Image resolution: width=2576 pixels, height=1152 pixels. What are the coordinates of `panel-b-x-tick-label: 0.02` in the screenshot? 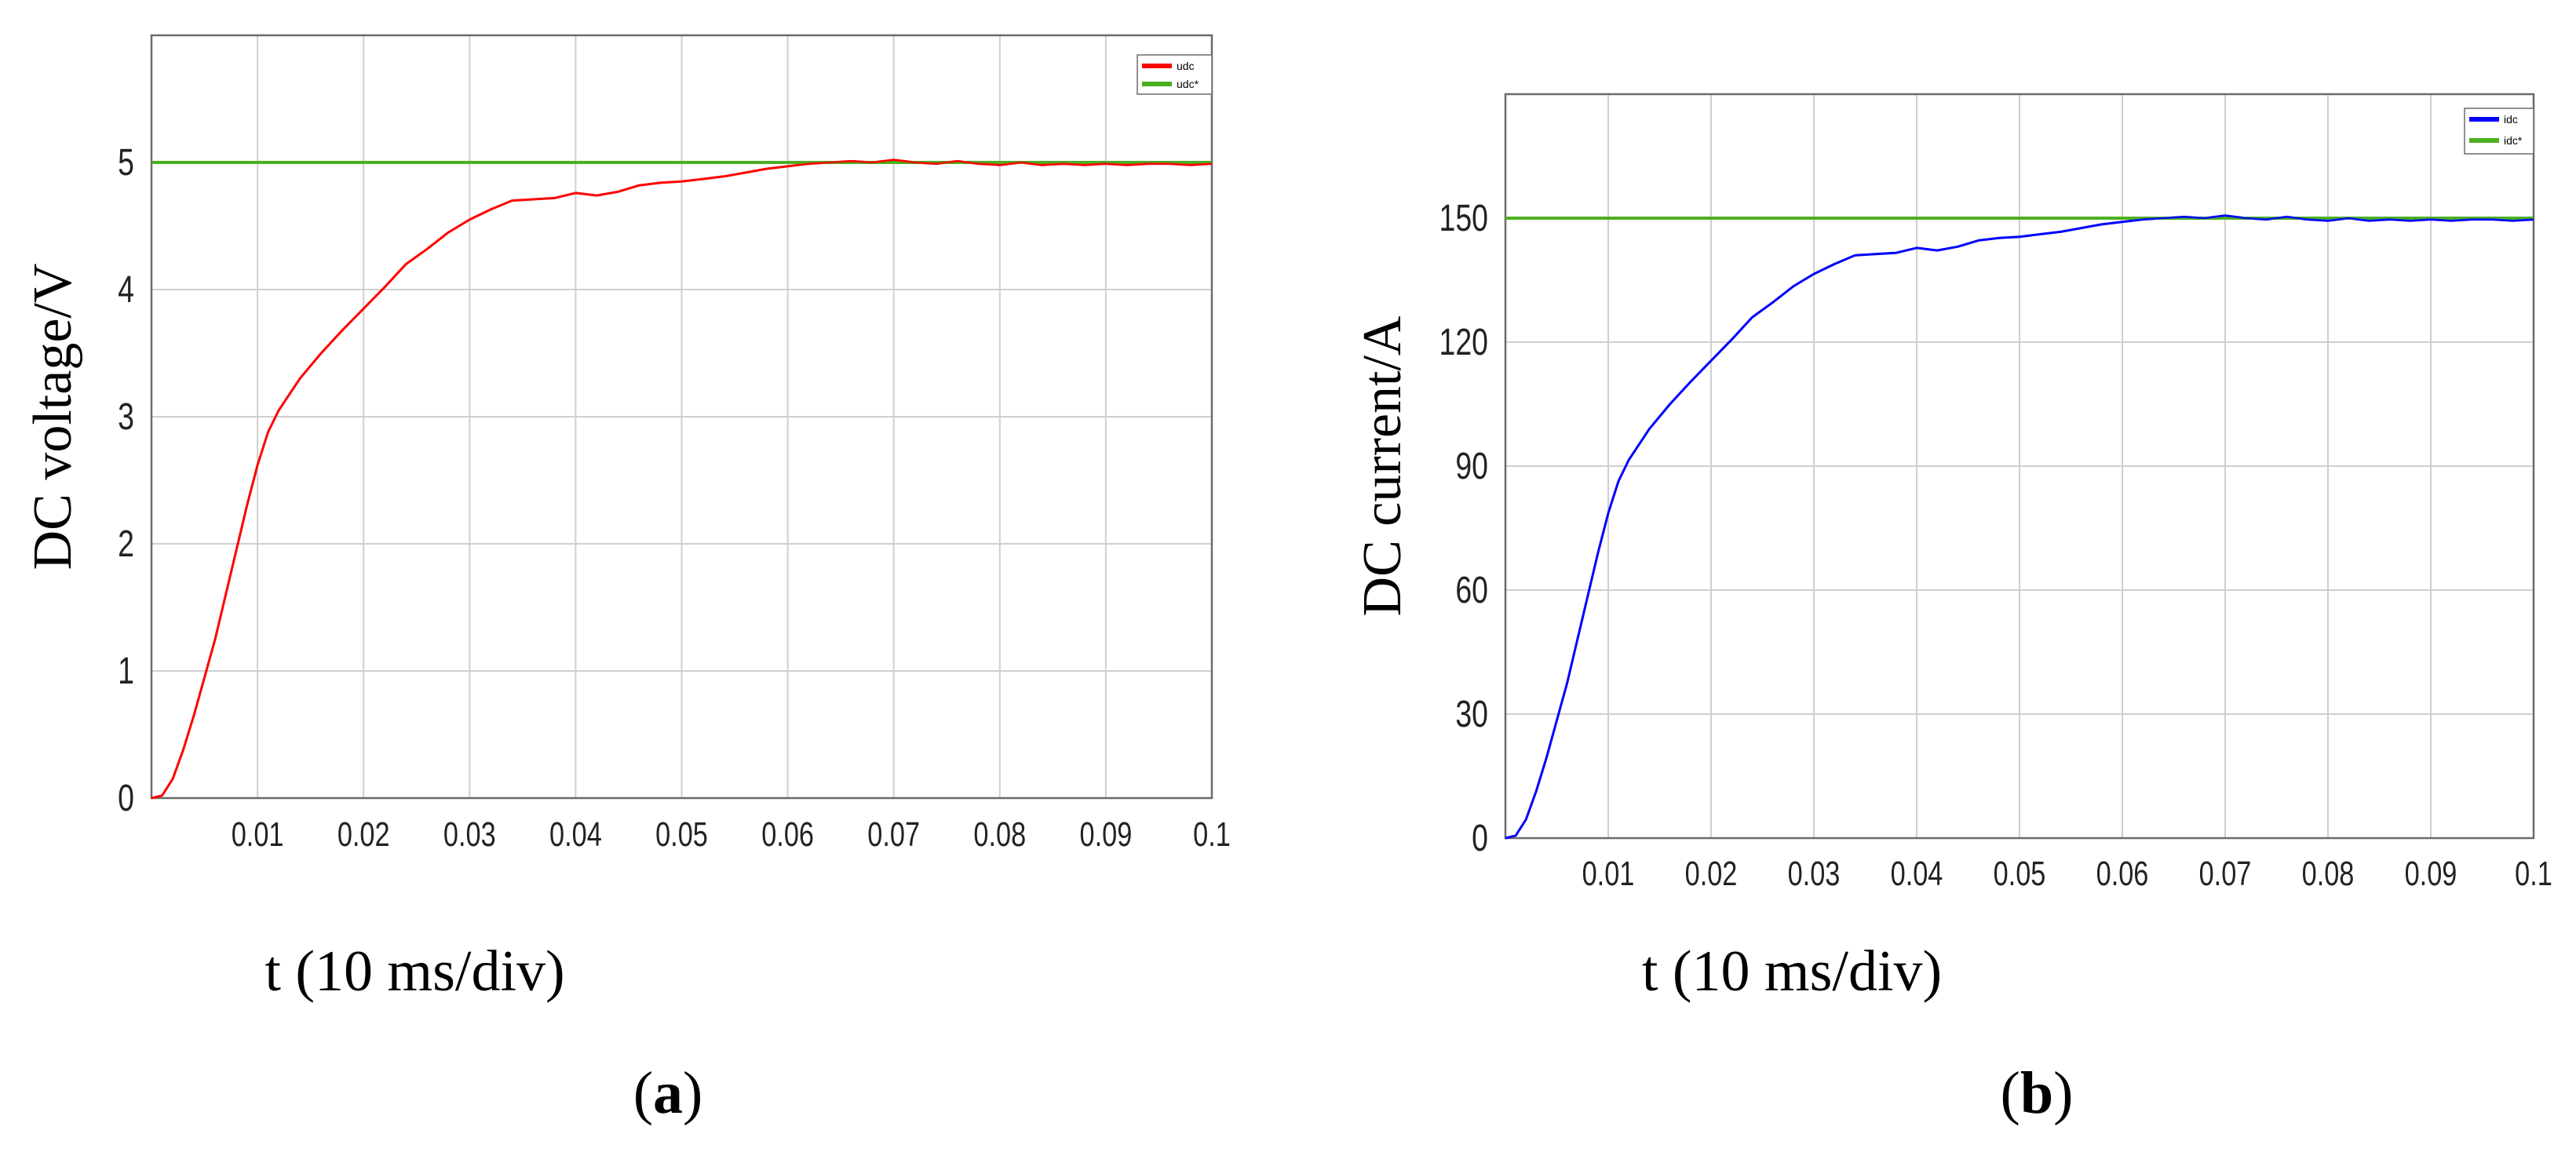 It's located at (1712, 874).